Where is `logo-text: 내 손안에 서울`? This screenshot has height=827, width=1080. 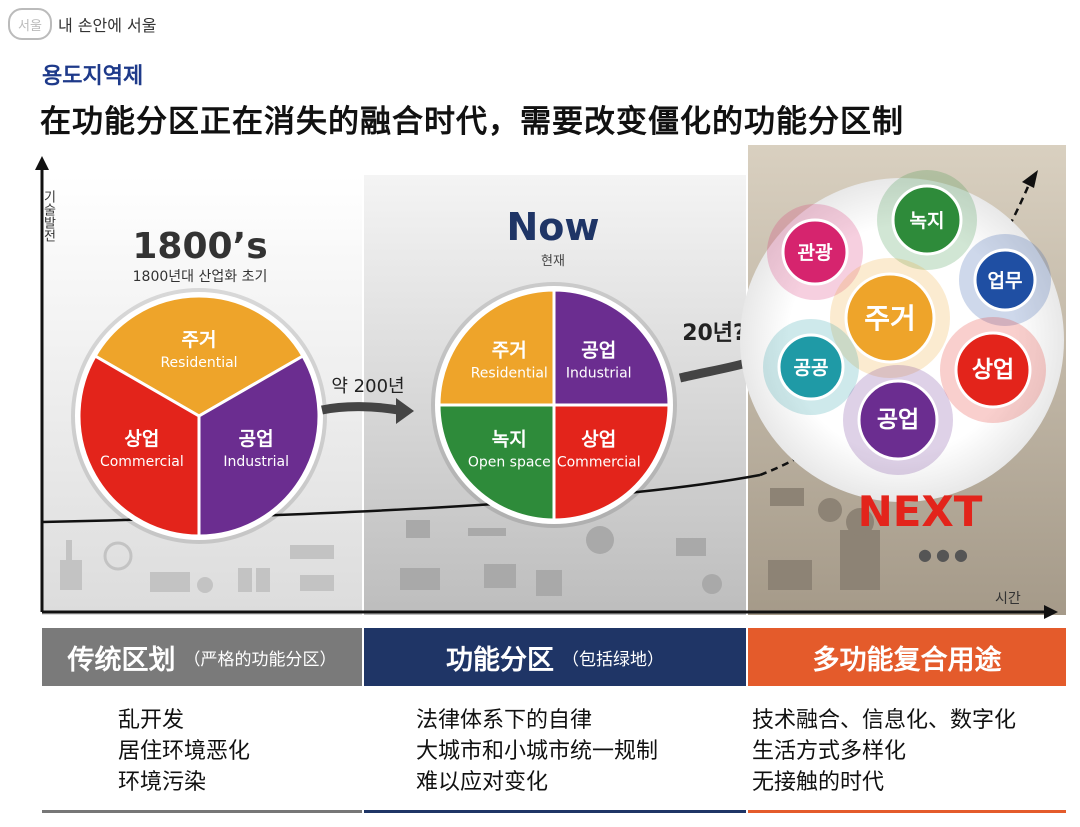
logo-text: 내 손안에 서울 is located at coordinates (107, 25).